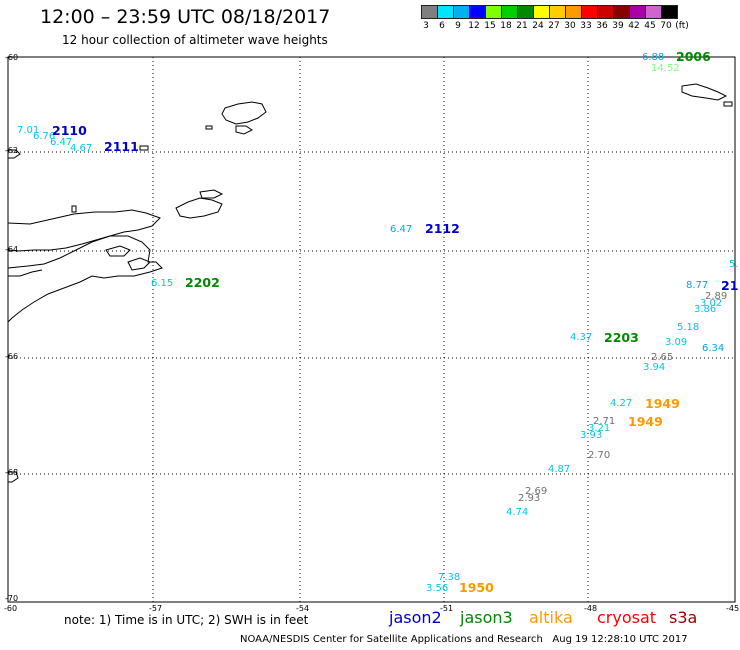 The image size is (740, 650). What do you see at coordinates (627, 617) in the screenshot?
I see `satellite-cryosat: cryosat` at bounding box center [627, 617].